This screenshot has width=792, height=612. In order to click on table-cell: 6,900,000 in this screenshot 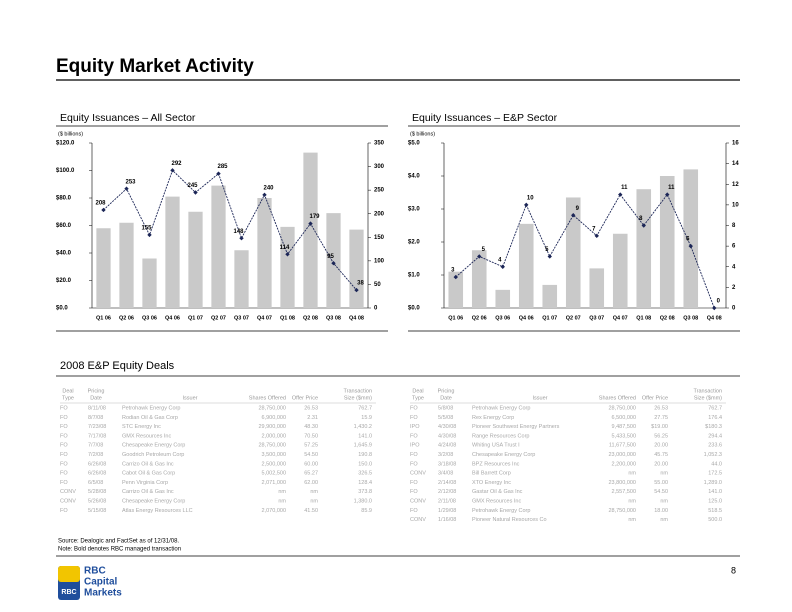, I will do `click(274, 418)`.